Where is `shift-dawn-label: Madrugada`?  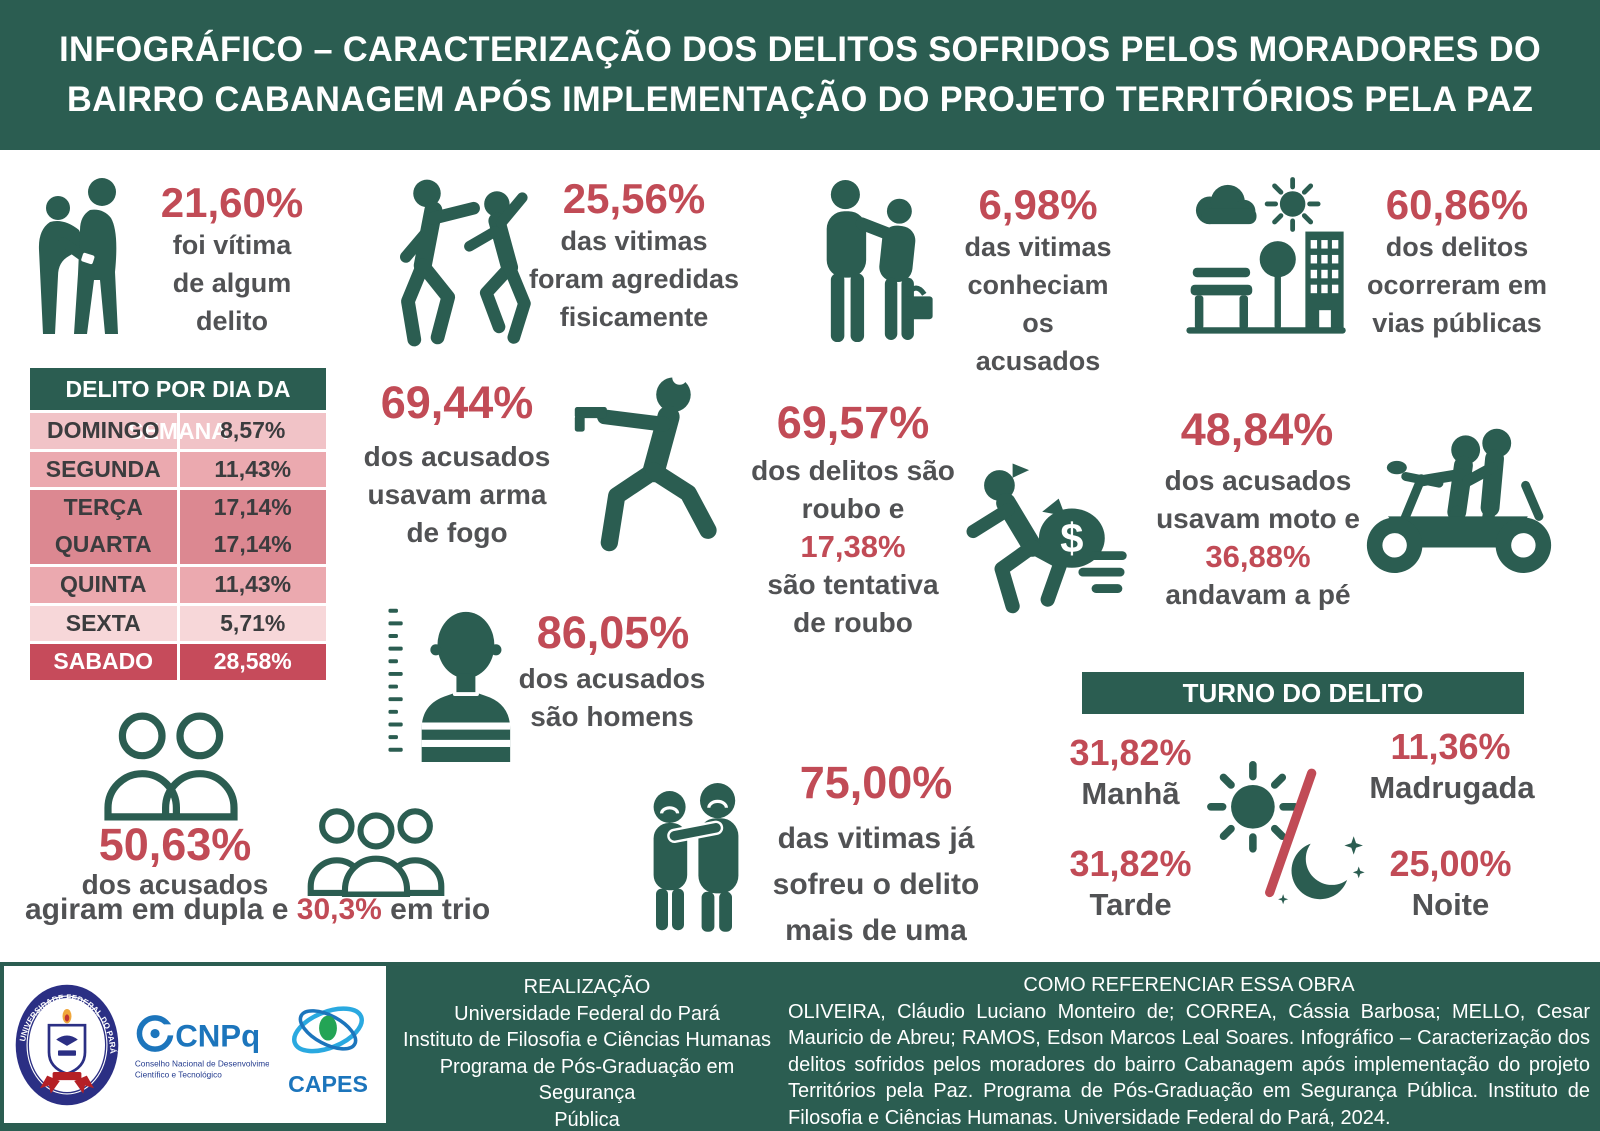
shift-dawn-label: Madrugada is located at coordinates (1452, 787).